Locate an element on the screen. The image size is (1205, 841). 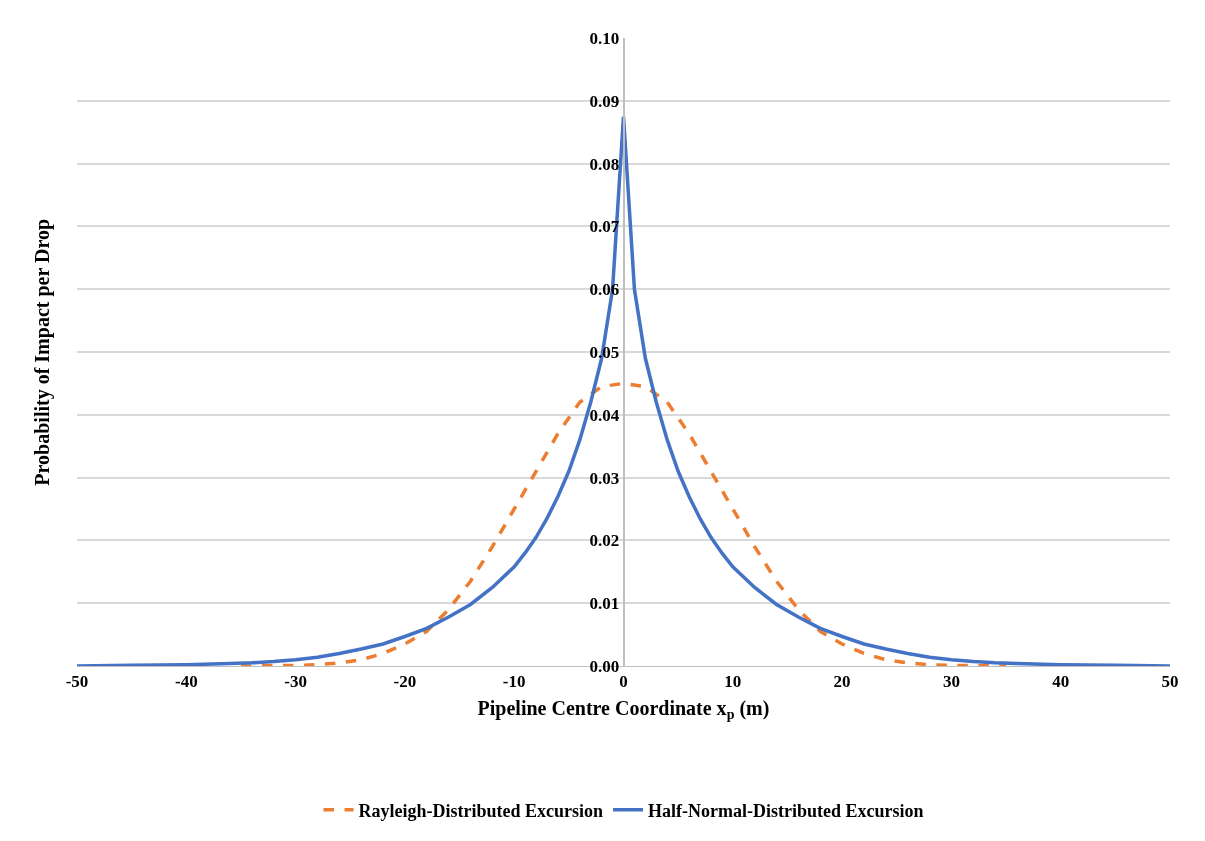
x-tick-label: 40 is located at coordinates (1061, 682).